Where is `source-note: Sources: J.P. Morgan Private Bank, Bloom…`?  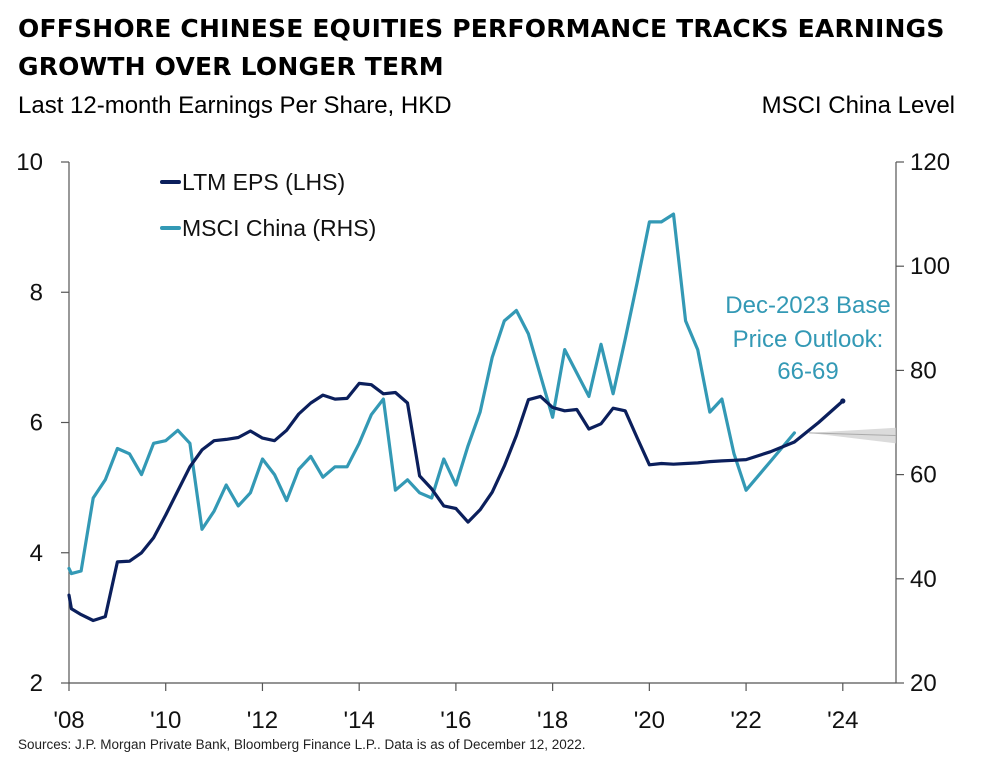 source-note: Sources: J.P. Morgan Private Bank, Bloom… is located at coordinates (302, 744).